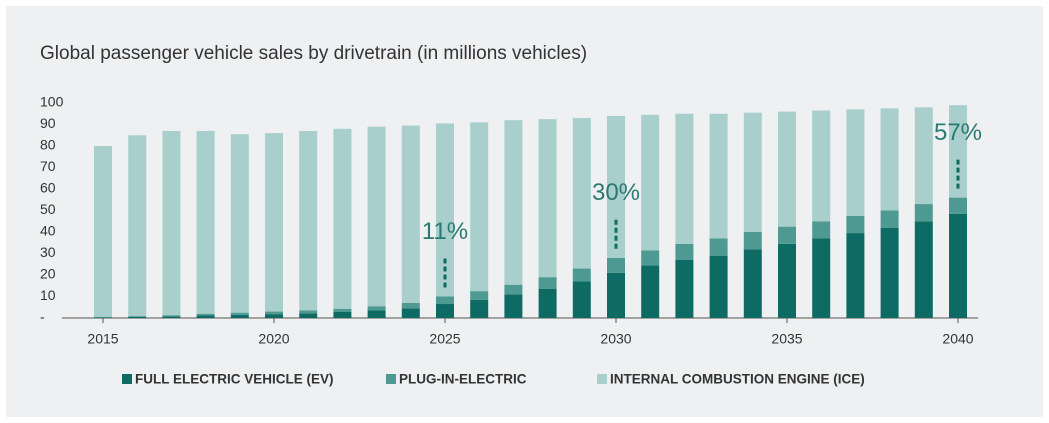 This screenshot has height=423, width=1049. What do you see at coordinates (102, 339) in the screenshot?
I see `x-tick-label: 2015` at bounding box center [102, 339].